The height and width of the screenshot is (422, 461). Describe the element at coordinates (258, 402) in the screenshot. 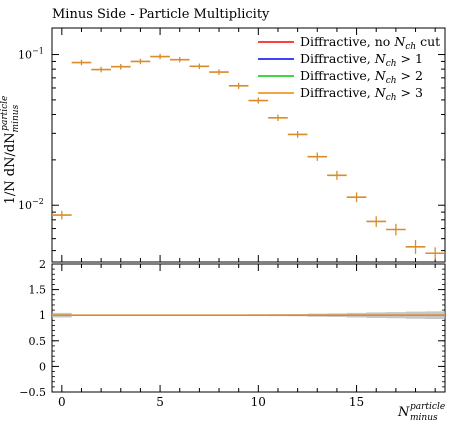

I see `x-tick-label: 10` at that location.